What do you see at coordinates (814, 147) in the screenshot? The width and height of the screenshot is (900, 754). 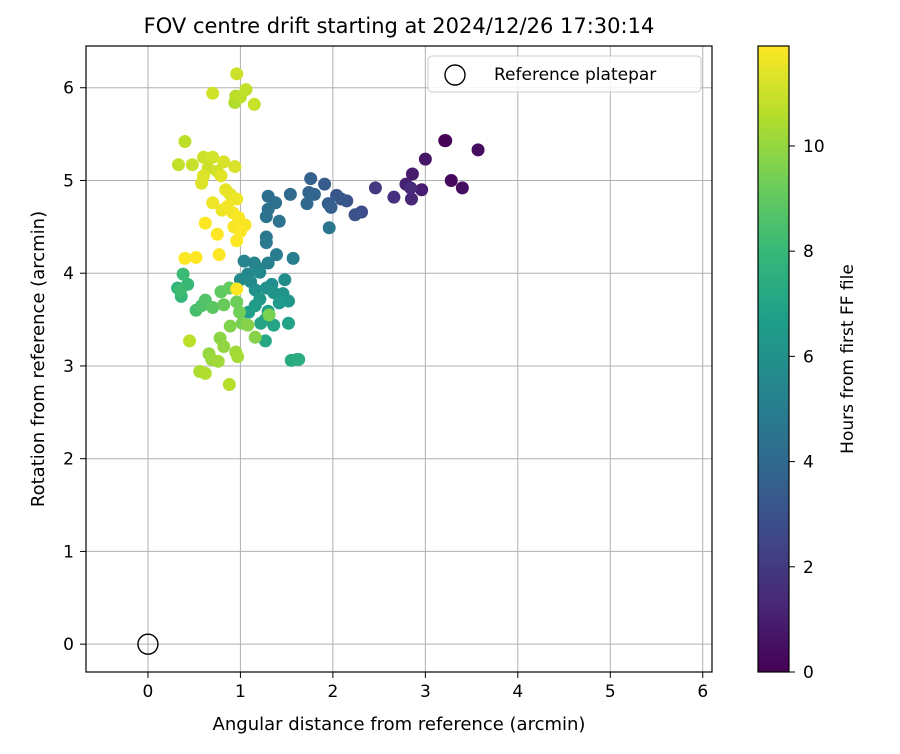 I see `colorbar-tick-label: 10` at bounding box center [814, 147].